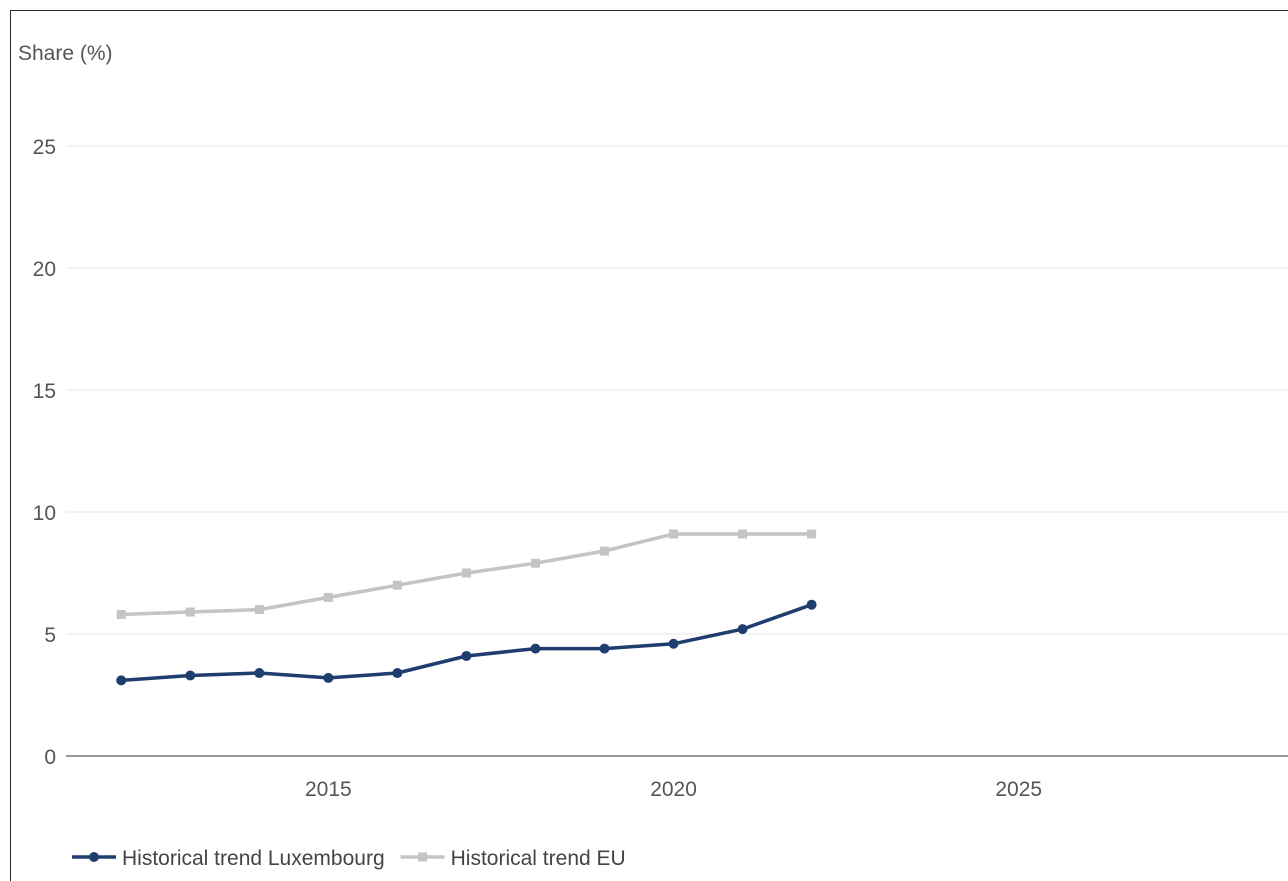 The height and width of the screenshot is (881, 1288). I want to click on x-tick-label: 2015, so click(328, 789).